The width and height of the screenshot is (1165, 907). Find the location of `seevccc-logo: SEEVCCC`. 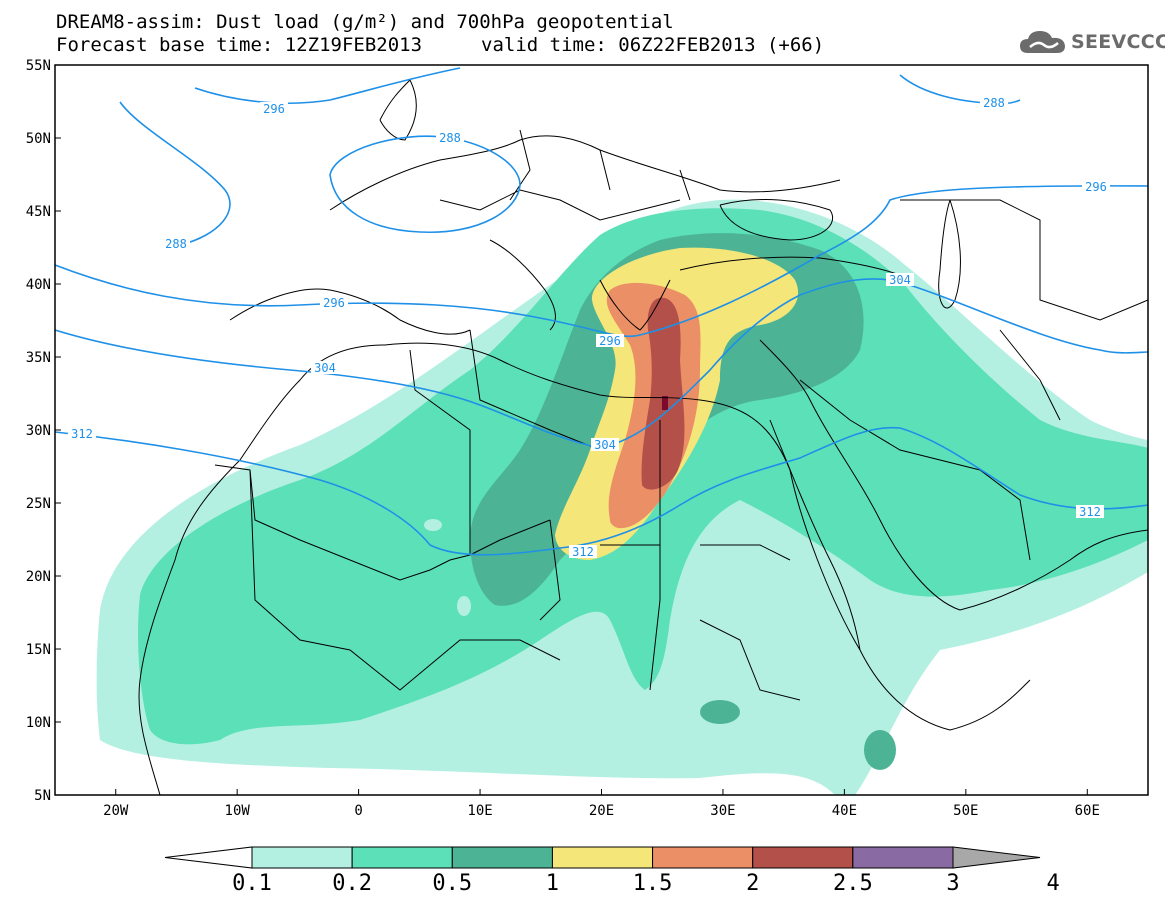

seevccc-logo: SEEVCCC is located at coordinates (1091, 42).